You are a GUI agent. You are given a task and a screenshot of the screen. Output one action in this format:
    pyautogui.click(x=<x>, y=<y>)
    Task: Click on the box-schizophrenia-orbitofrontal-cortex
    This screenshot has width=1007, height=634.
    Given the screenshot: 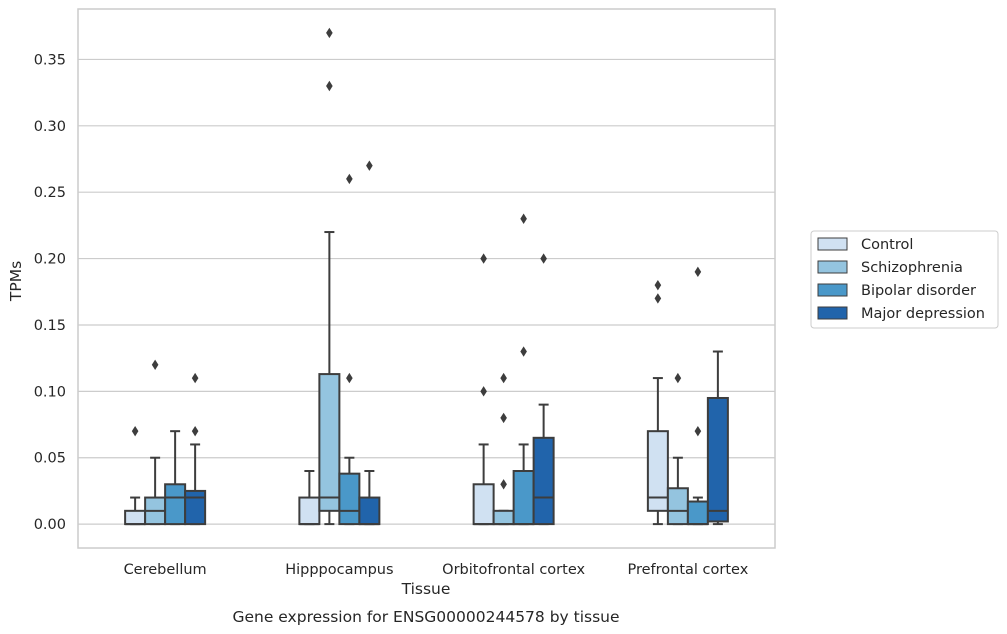 What is the action you would take?
    pyautogui.click(x=503, y=449)
    